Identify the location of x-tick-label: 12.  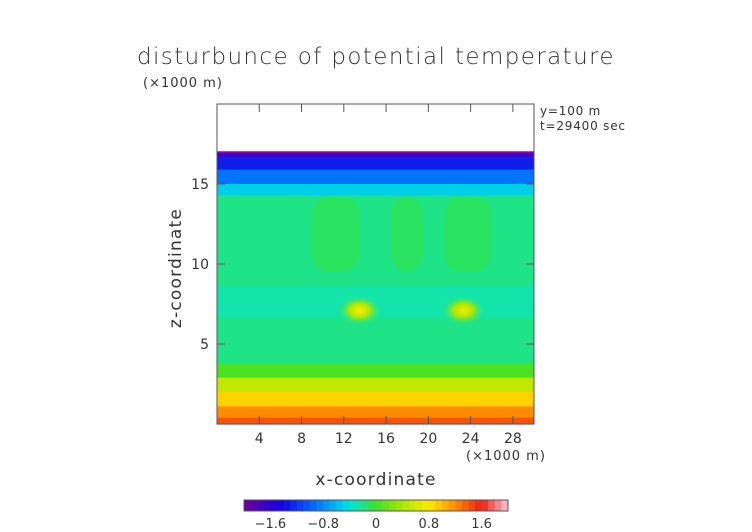
(344, 439).